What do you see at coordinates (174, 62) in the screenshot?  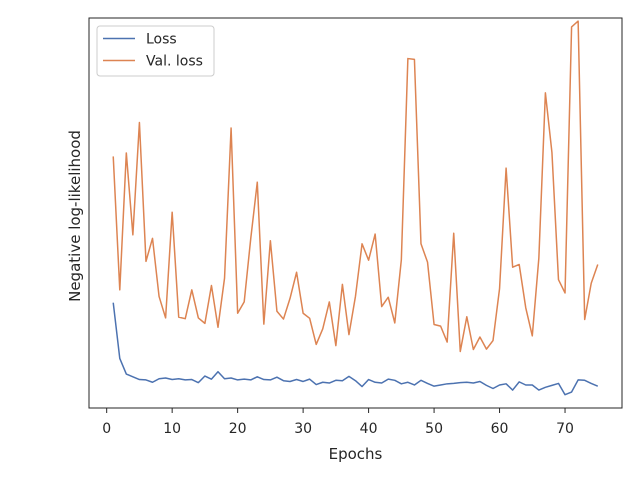 I see `legend-label-val-loss: Val. loss` at bounding box center [174, 62].